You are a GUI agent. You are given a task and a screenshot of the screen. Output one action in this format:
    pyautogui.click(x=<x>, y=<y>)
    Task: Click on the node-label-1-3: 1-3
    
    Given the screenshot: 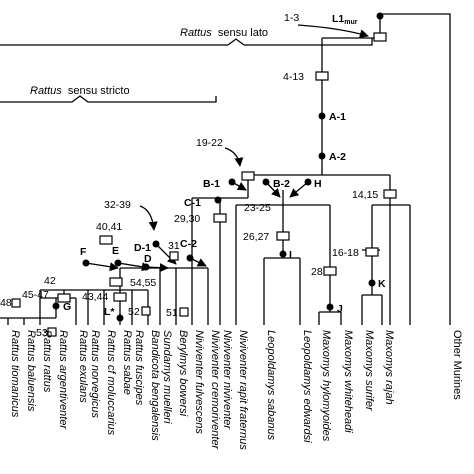 What is the action you would take?
    pyautogui.click(x=291, y=18)
    